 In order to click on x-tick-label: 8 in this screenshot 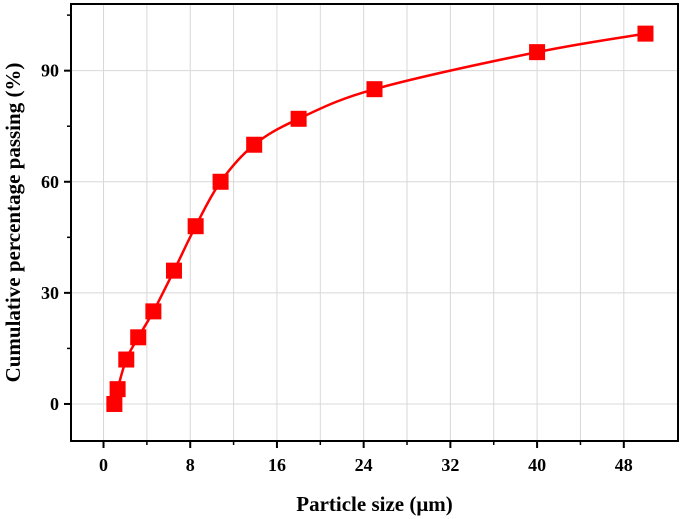, I will do `click(190, 465)`.